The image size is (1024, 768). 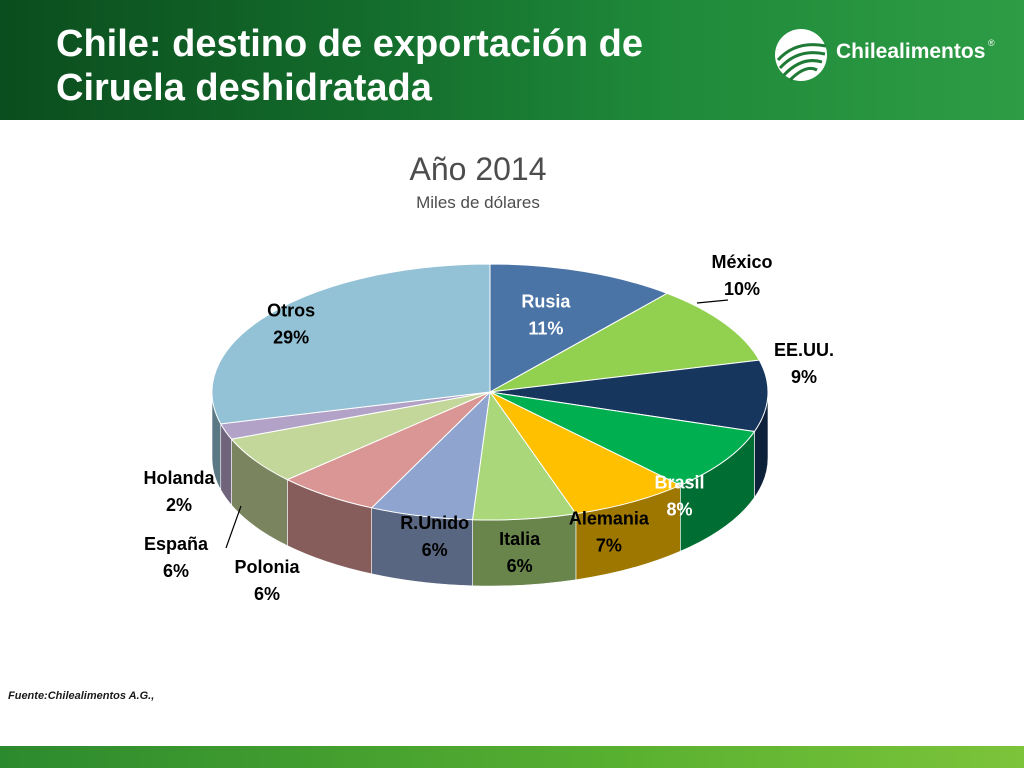 I want to click on source-note: Fuente:Chilealimentos A.G.,, so click(x=81, y=696).